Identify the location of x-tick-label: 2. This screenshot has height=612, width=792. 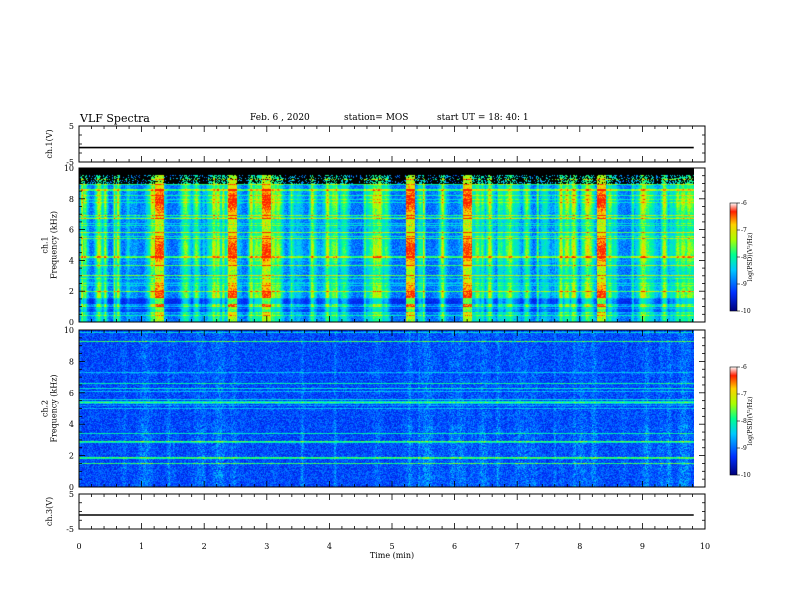
(204, 546).